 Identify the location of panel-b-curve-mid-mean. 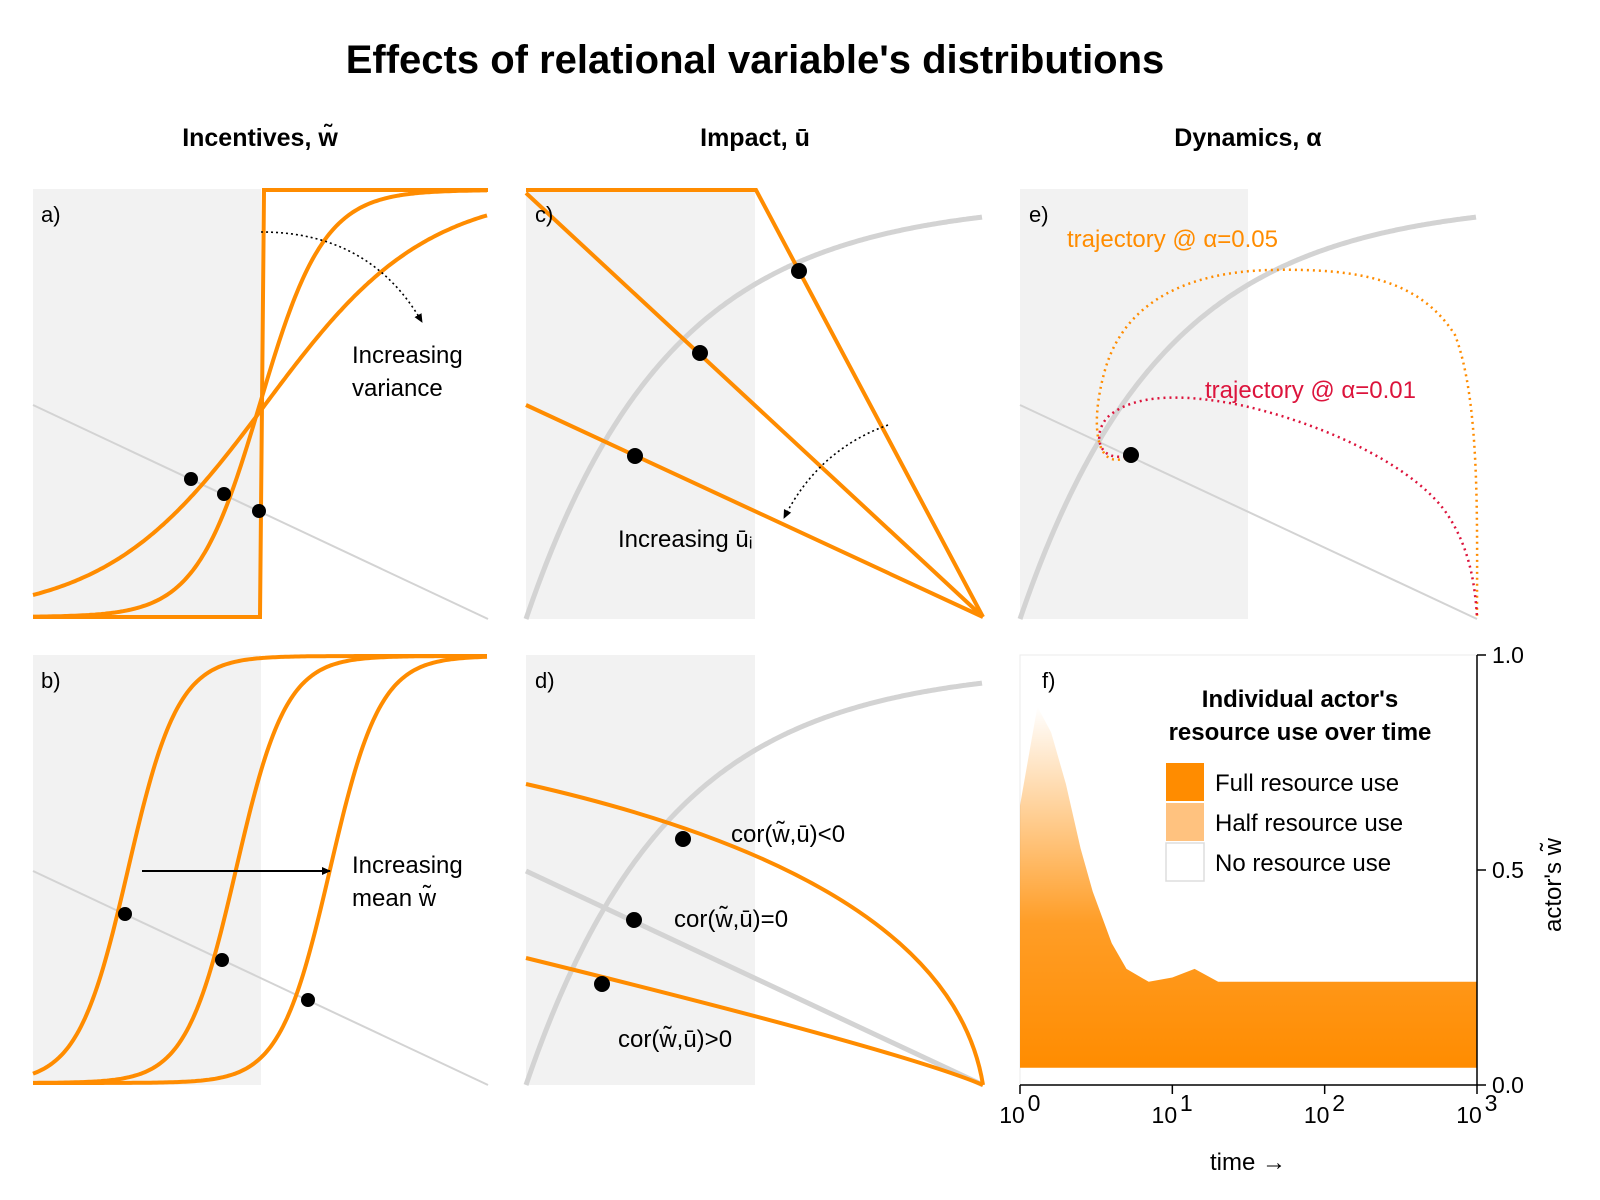
(260, 869).